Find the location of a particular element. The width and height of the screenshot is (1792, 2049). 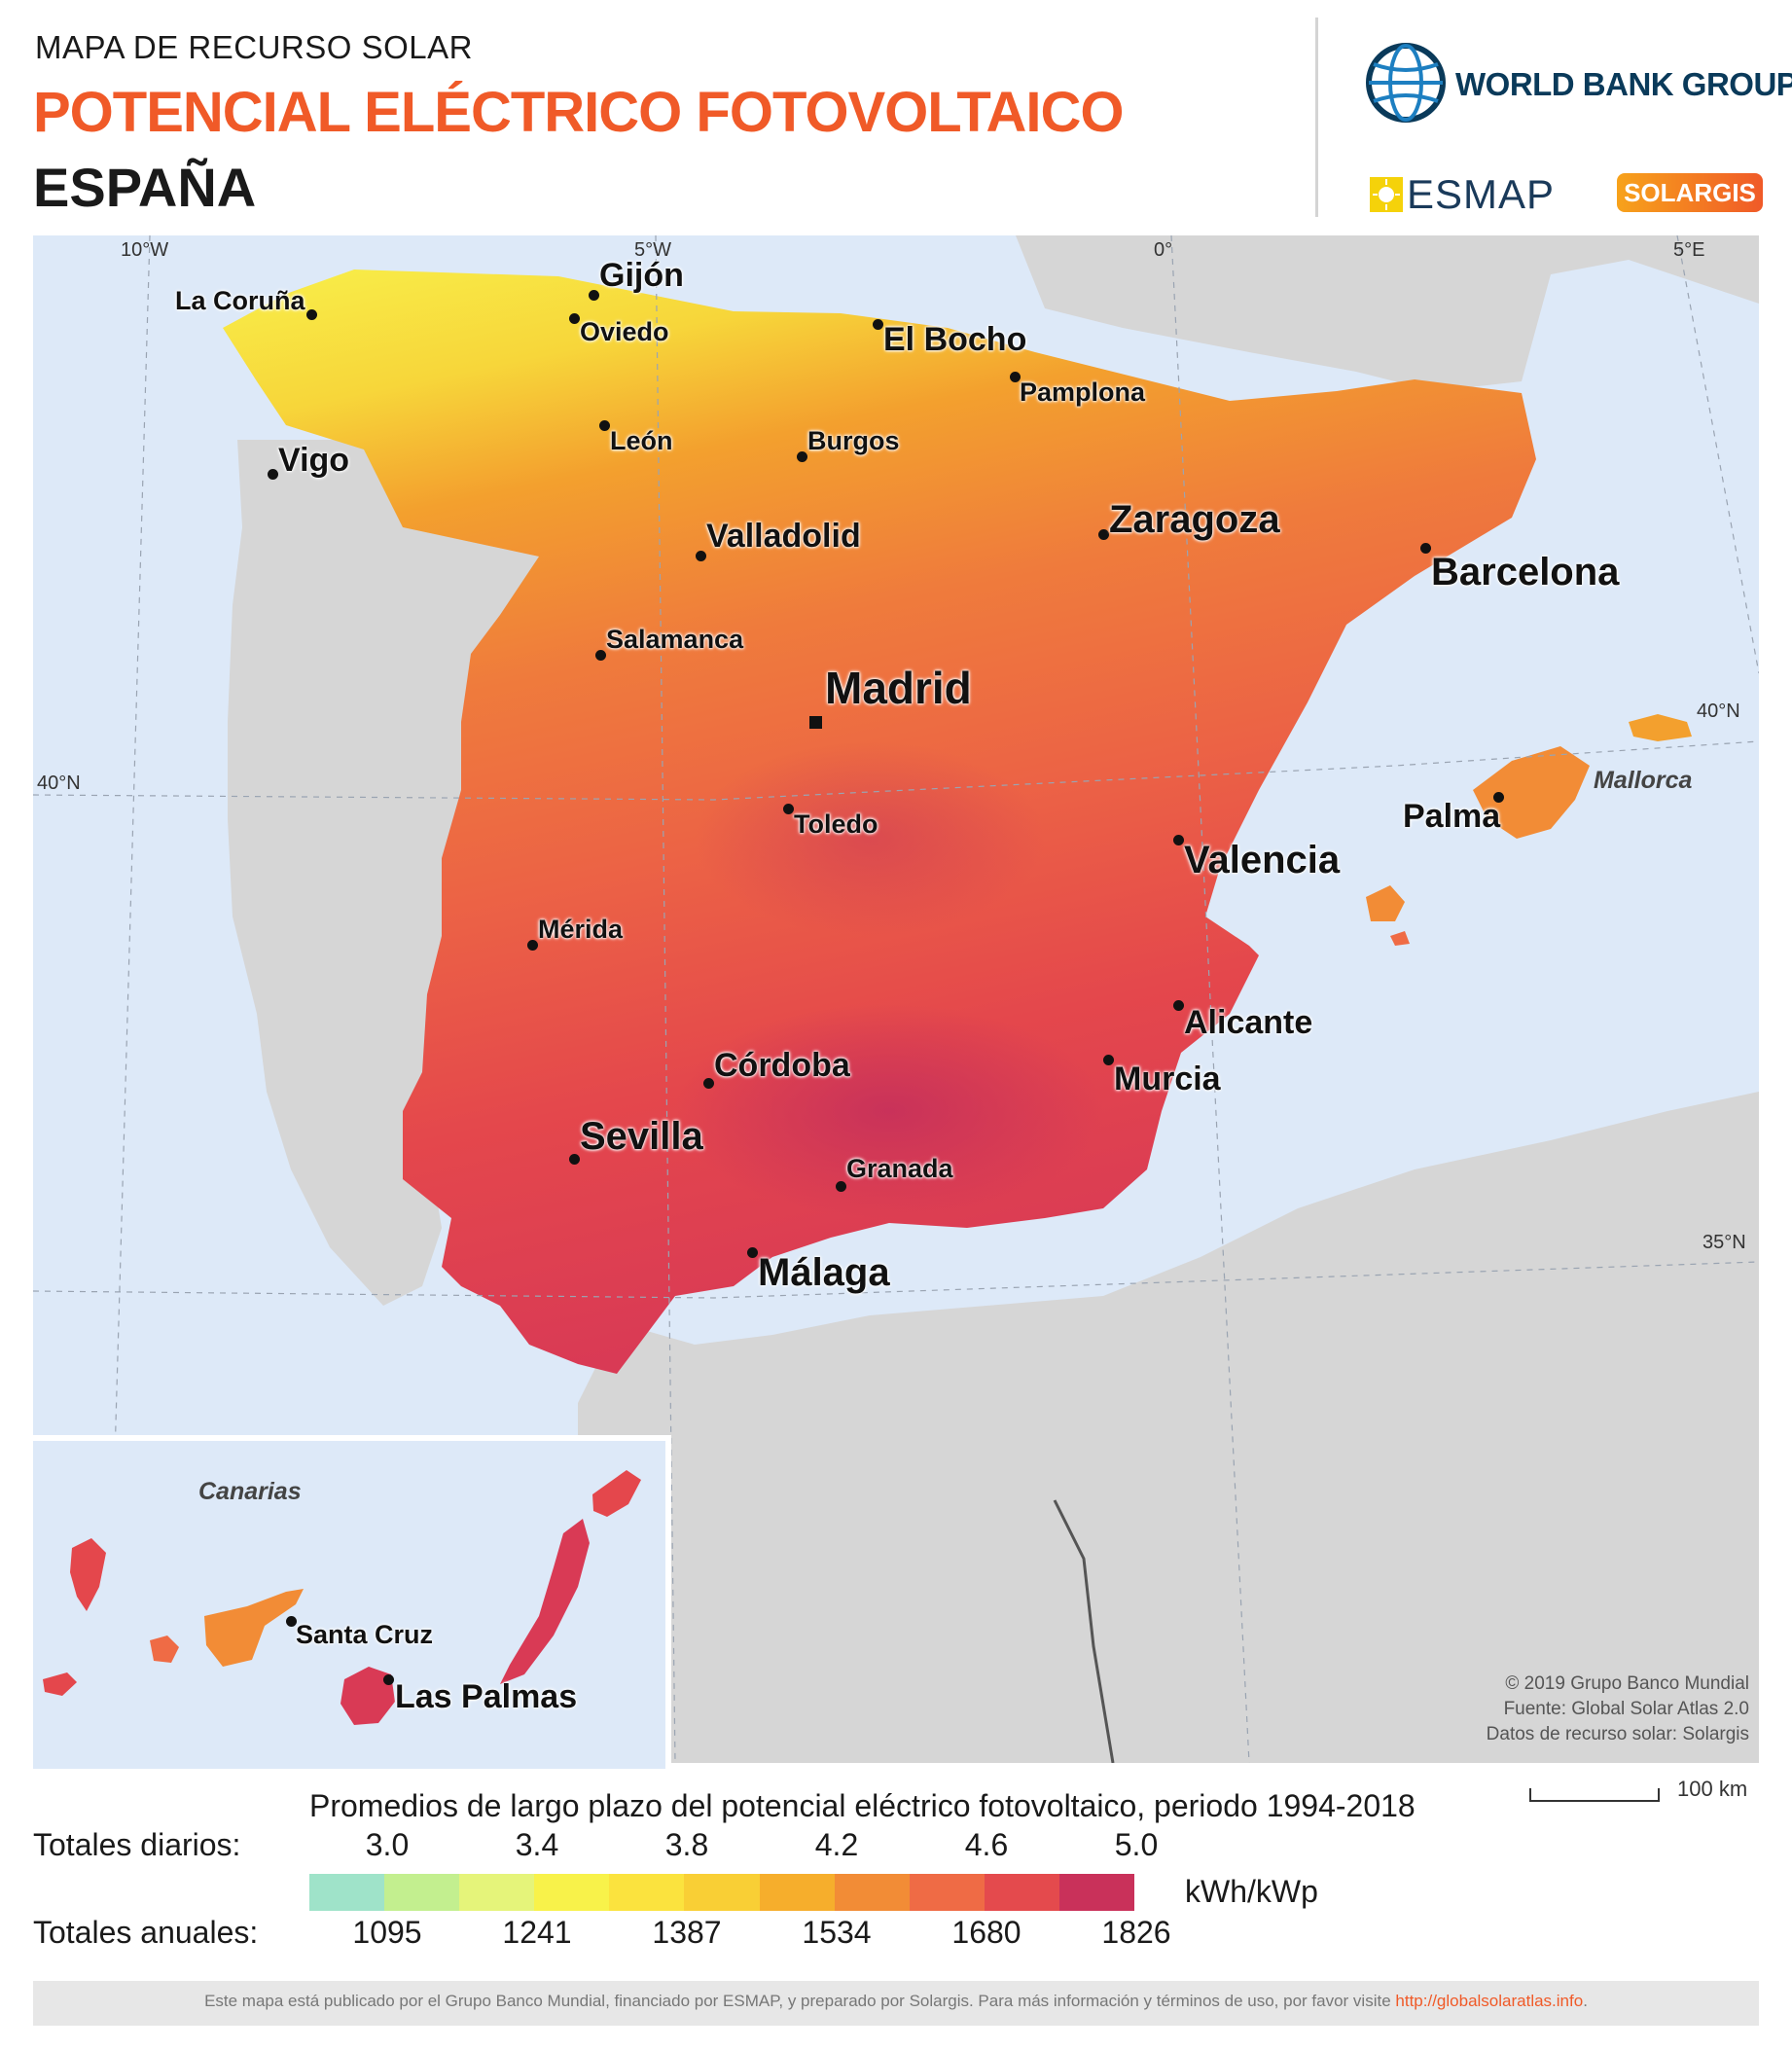

city-dot-palma is located at coordinates (1499, 797).